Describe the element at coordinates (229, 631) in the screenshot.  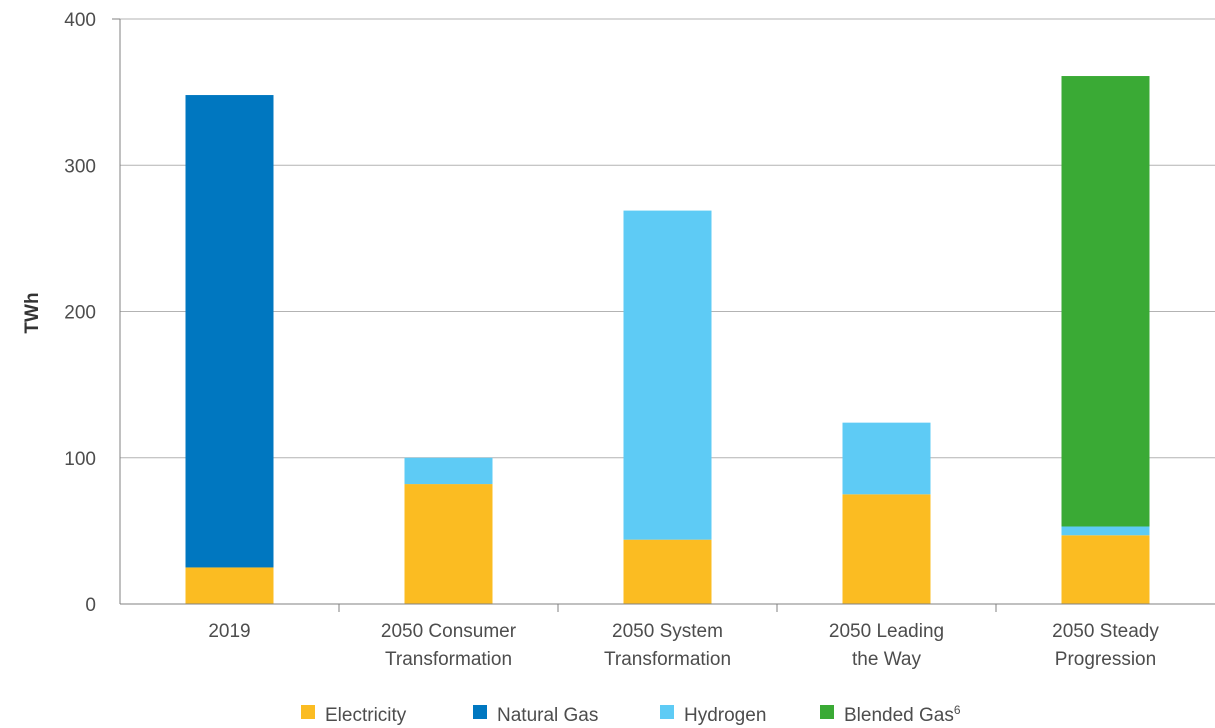
I see `x-tick-label: 2019` at that location.